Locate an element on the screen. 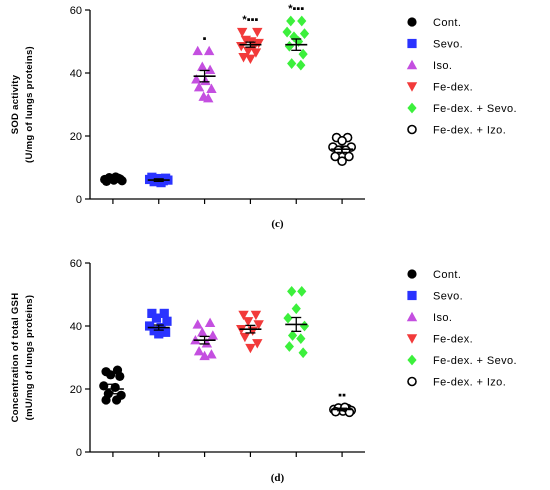 This screenshot has height=490, width=550. panel-caption: (c) is located at coordinates (277, 224).